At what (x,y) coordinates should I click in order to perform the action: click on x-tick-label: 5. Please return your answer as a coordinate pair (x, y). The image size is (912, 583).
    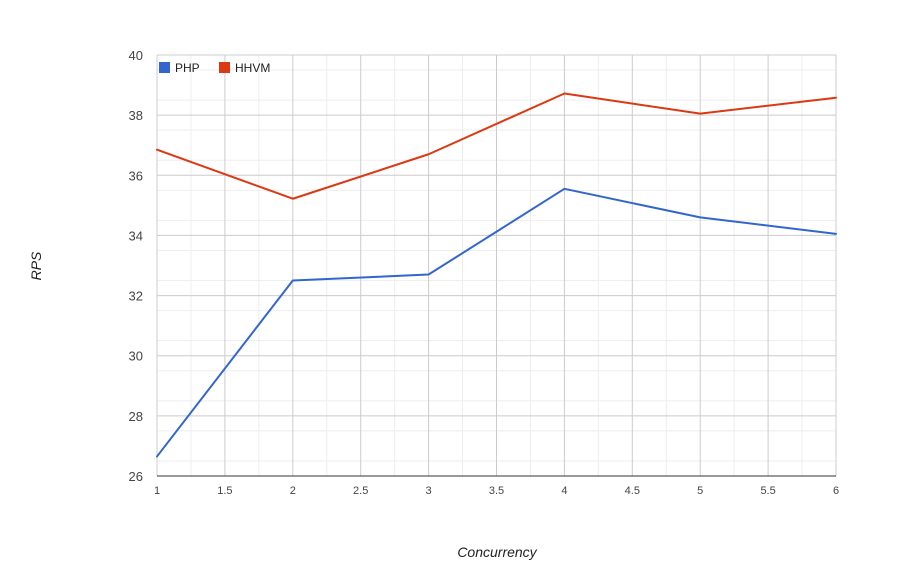
    Looking at the image, I should click on (700, 491).